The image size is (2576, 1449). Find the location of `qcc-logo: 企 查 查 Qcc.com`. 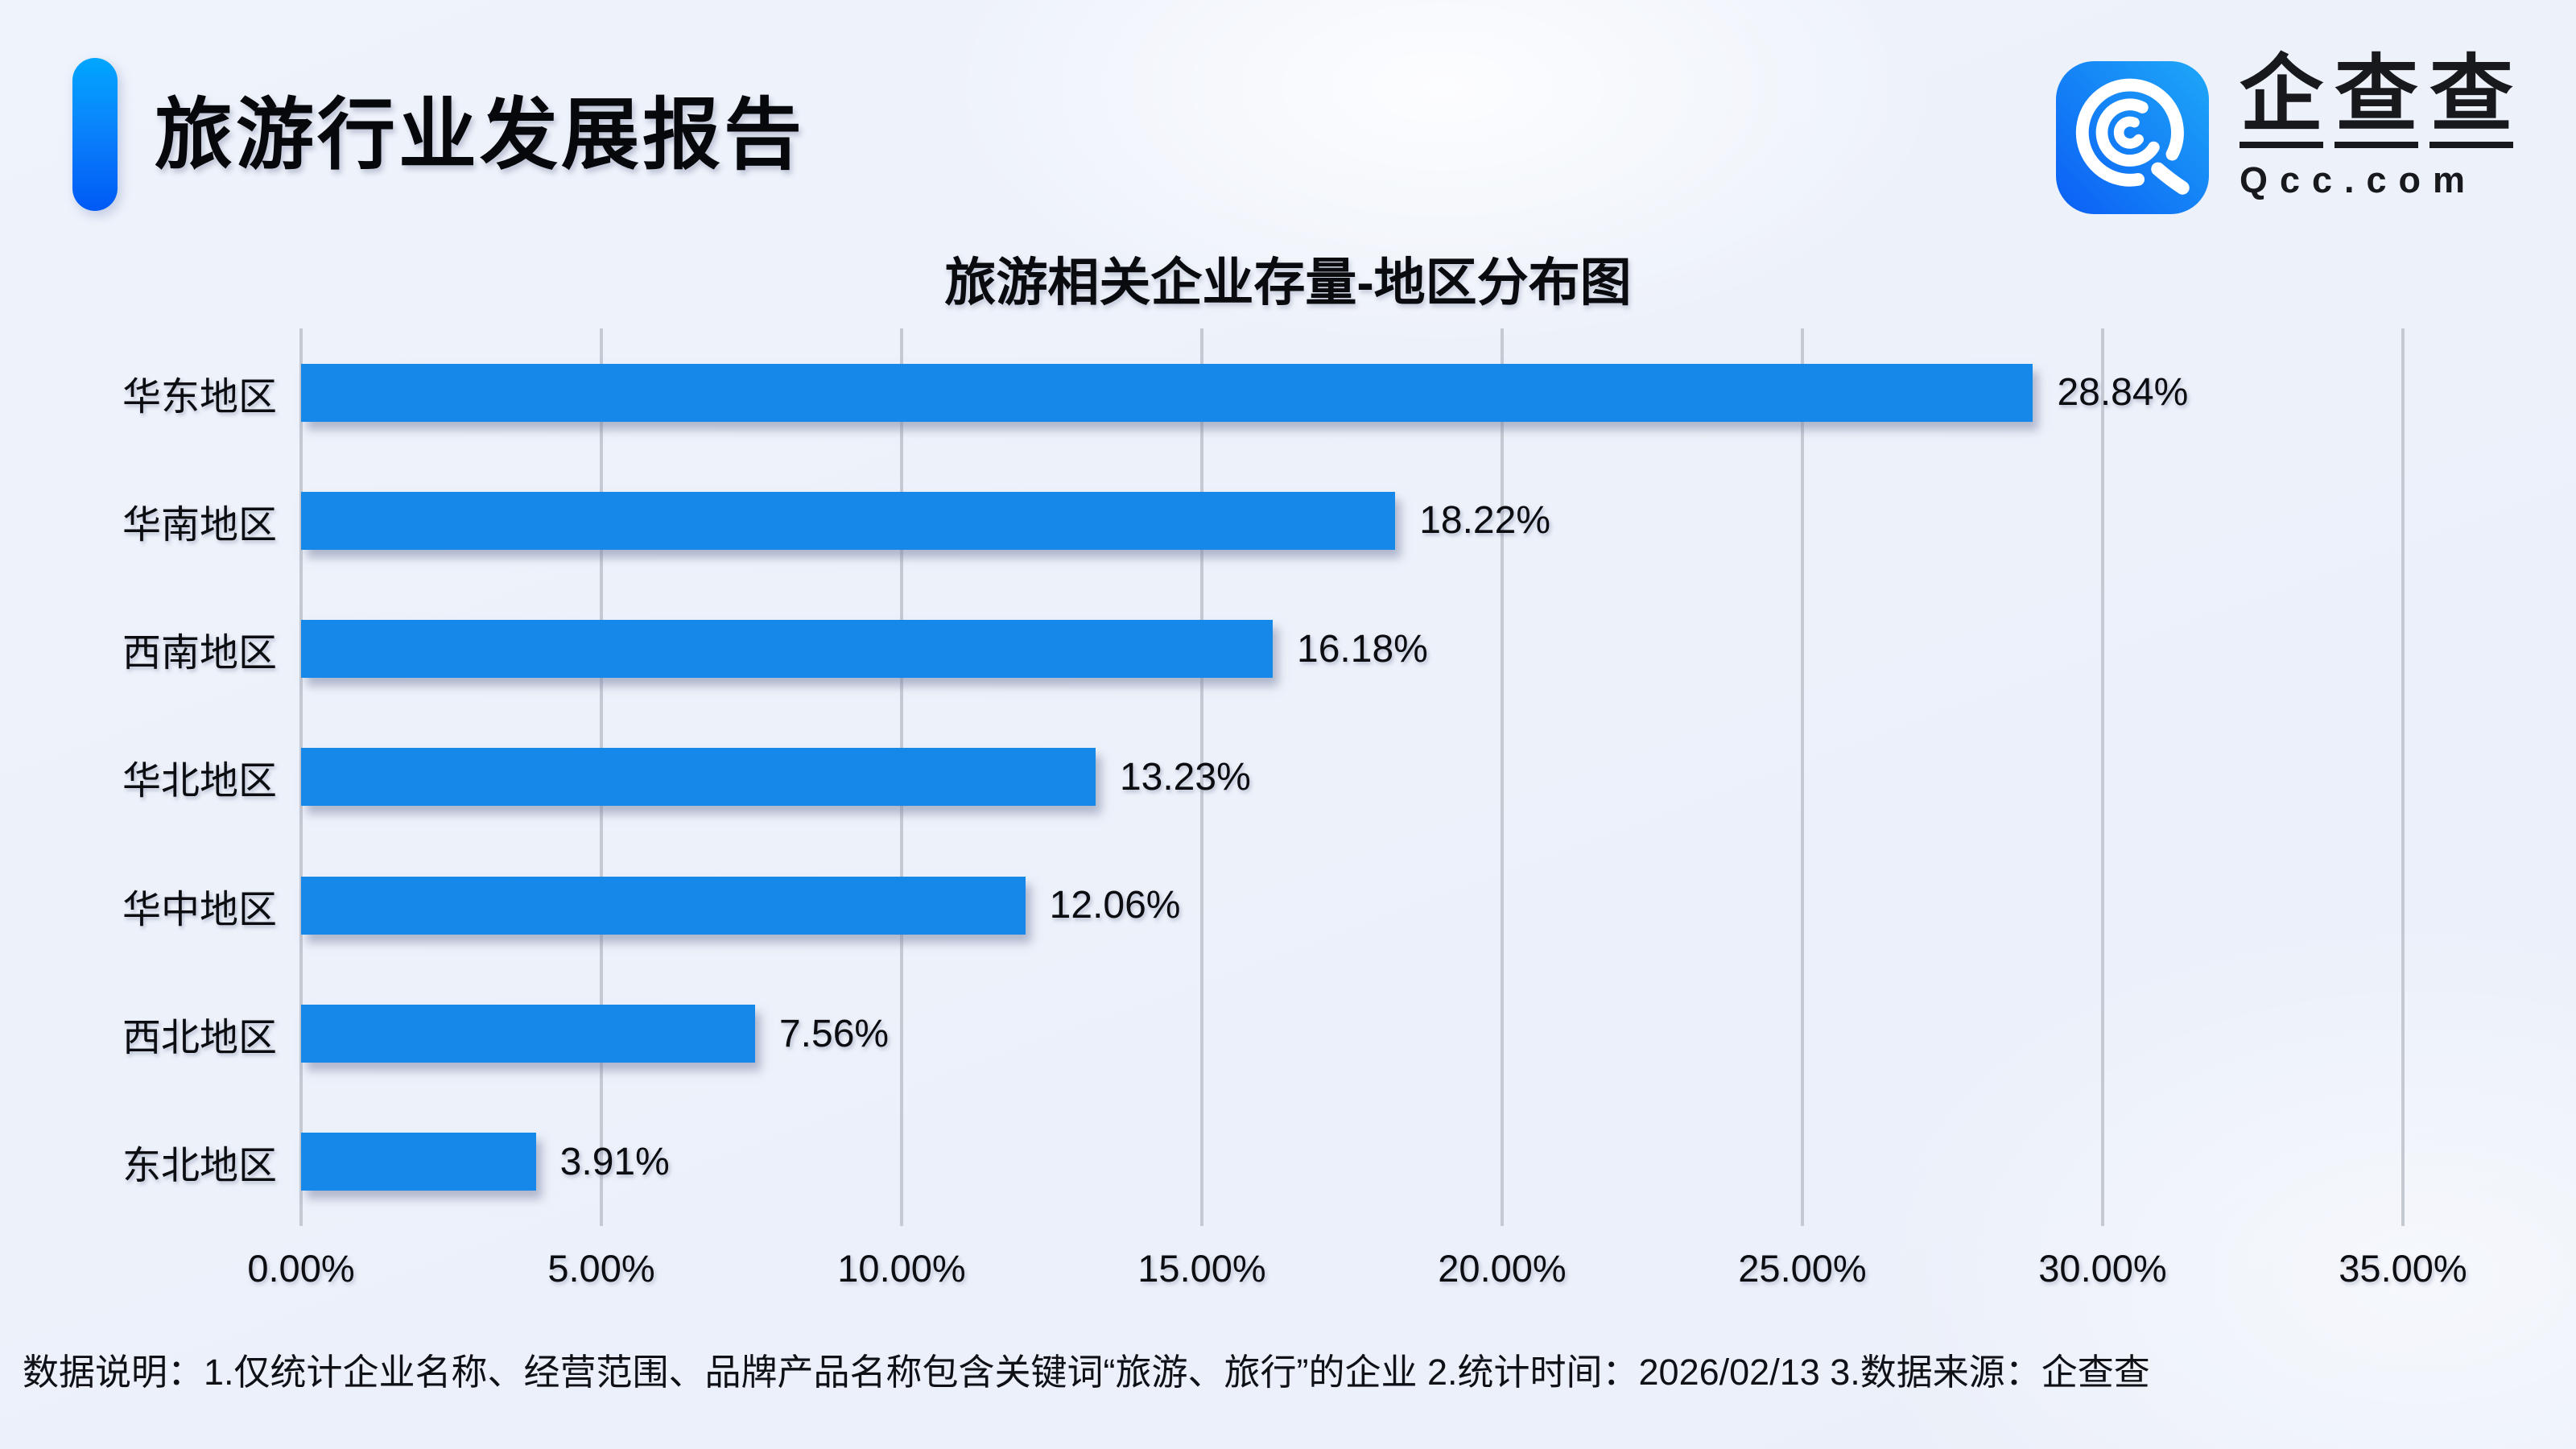

qcc-logo: 企 查 查 Qcc.com is located at coordinates (2284, 132).